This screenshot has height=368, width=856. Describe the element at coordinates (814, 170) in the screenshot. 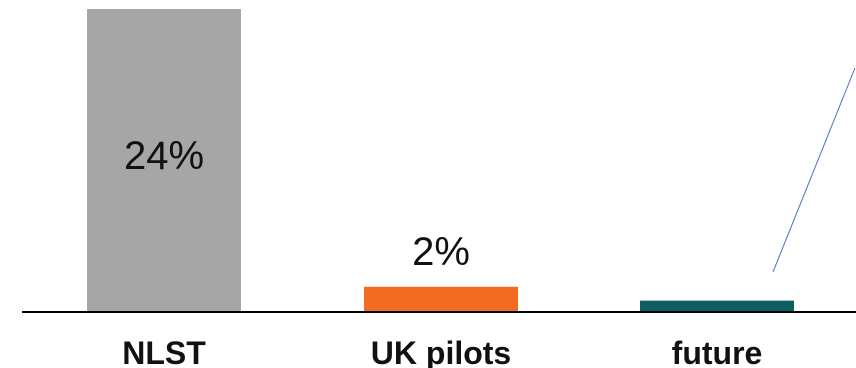

I see `callout-line` at that location.